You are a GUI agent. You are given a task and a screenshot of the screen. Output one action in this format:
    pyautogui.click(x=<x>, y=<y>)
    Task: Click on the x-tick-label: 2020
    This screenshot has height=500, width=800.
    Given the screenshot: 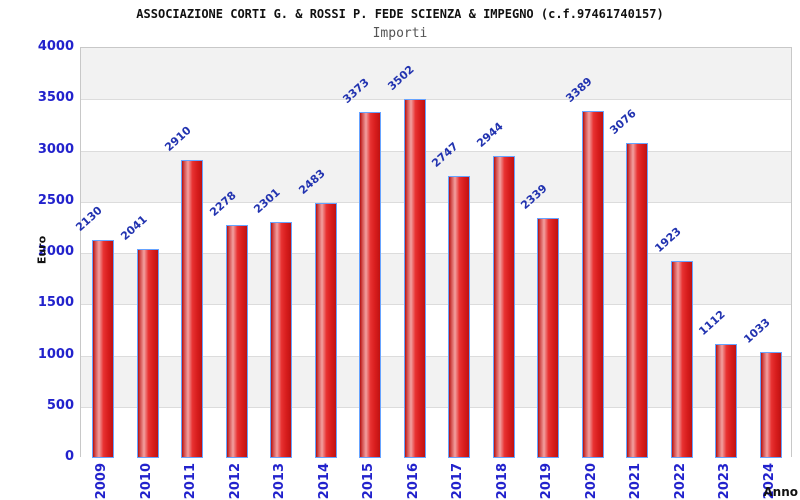 What is the action you would take?
    pyautogui.click(x=591, y=481)
    